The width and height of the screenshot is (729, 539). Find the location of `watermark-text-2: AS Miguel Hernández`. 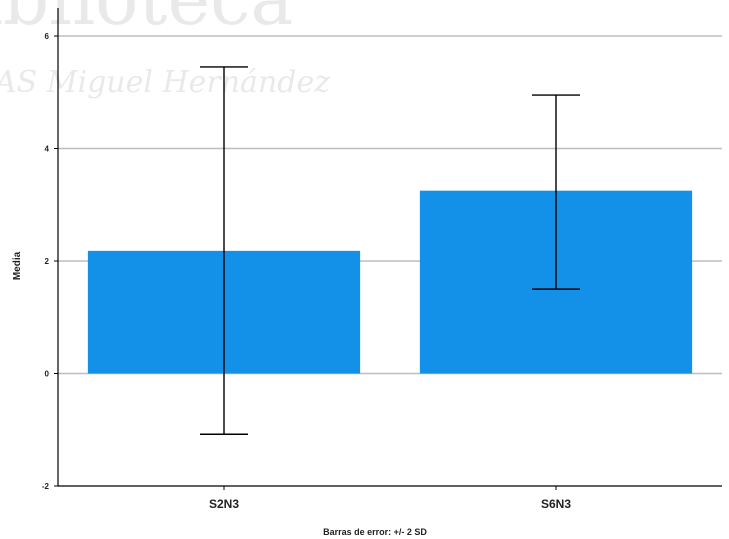

watermark-text-2: AS Miguel Hernández is located at coordinates (165, 82).